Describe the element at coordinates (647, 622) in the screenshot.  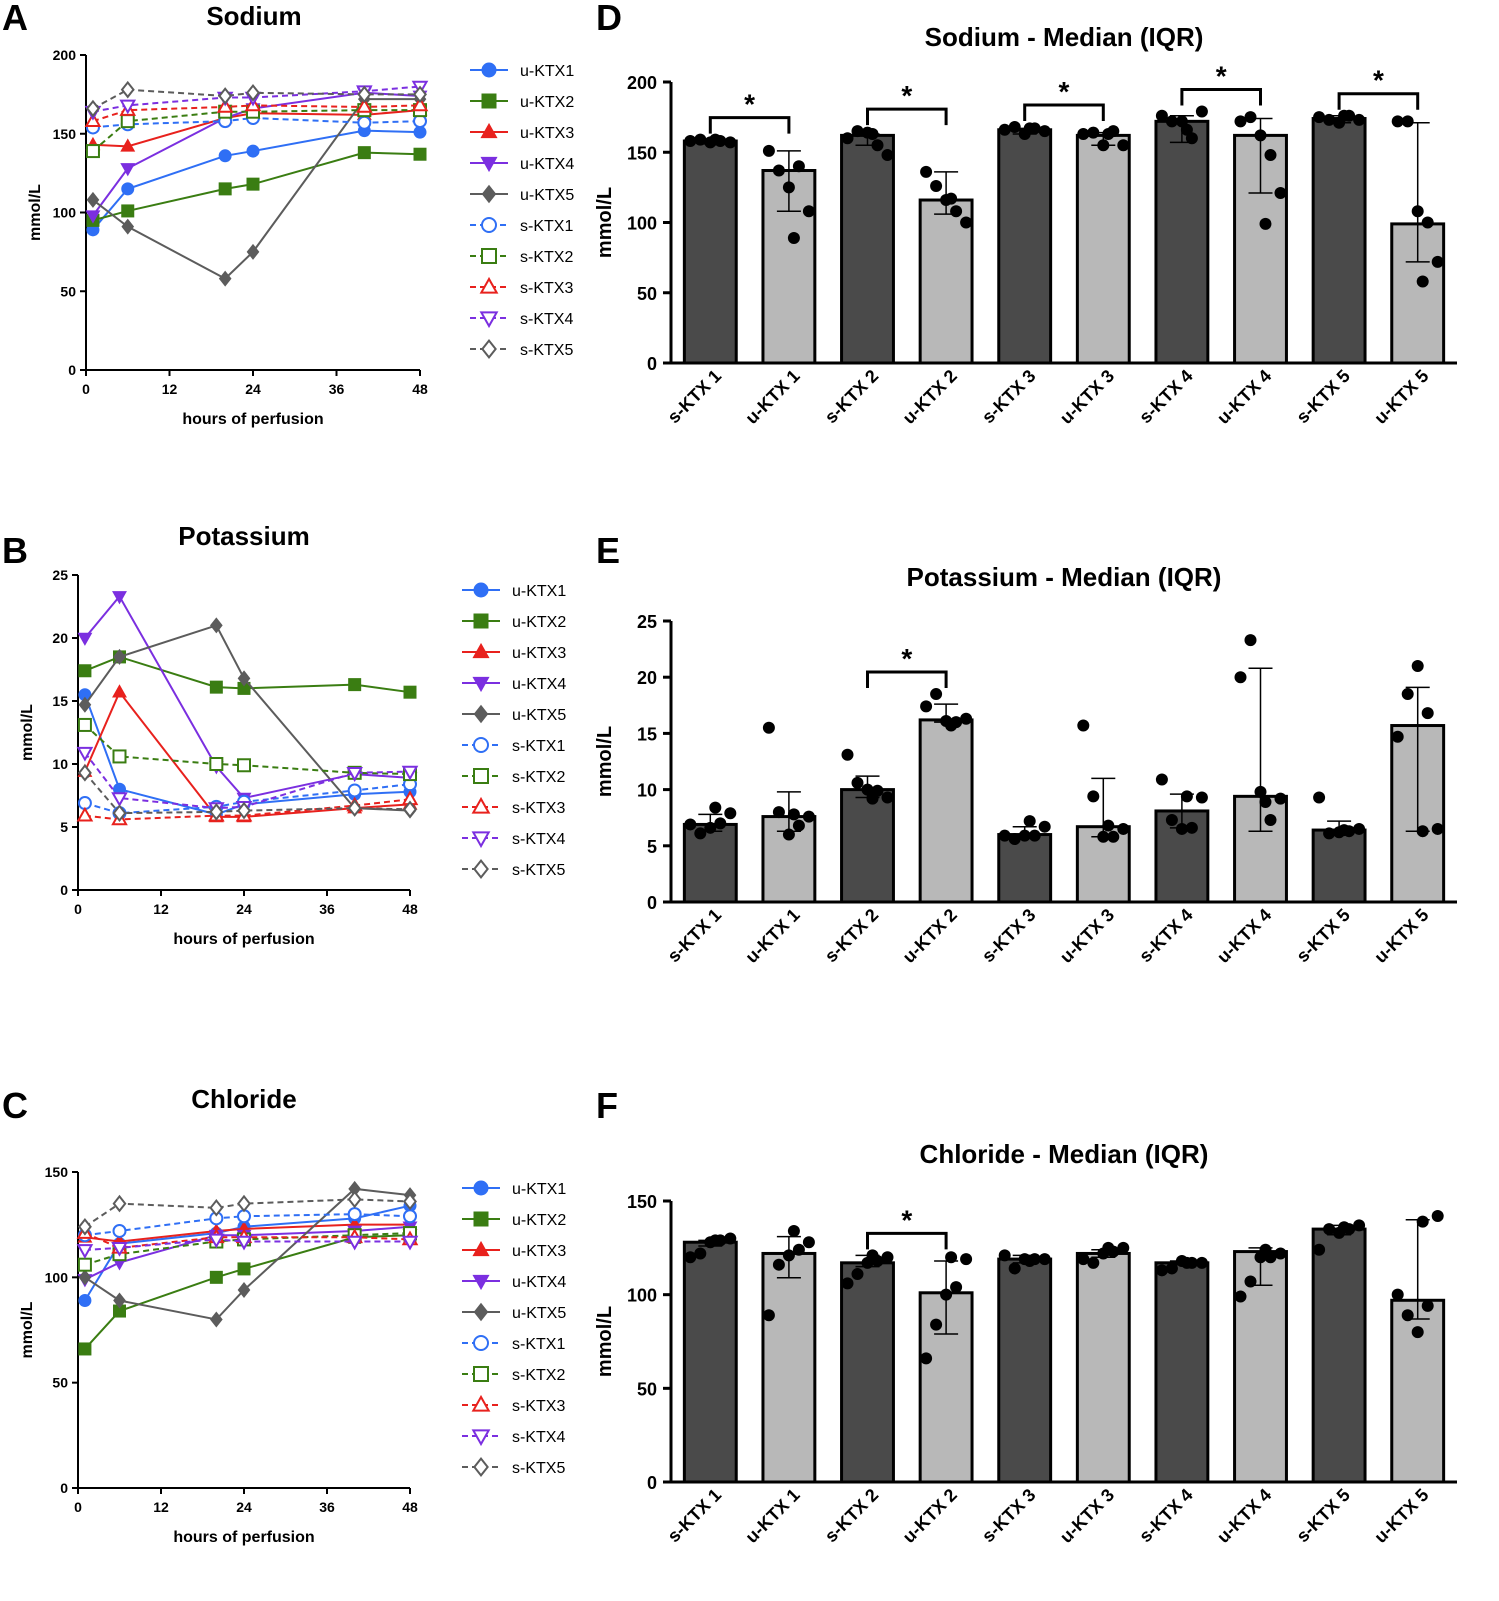
I see `y-tick-label: 25` at that location.